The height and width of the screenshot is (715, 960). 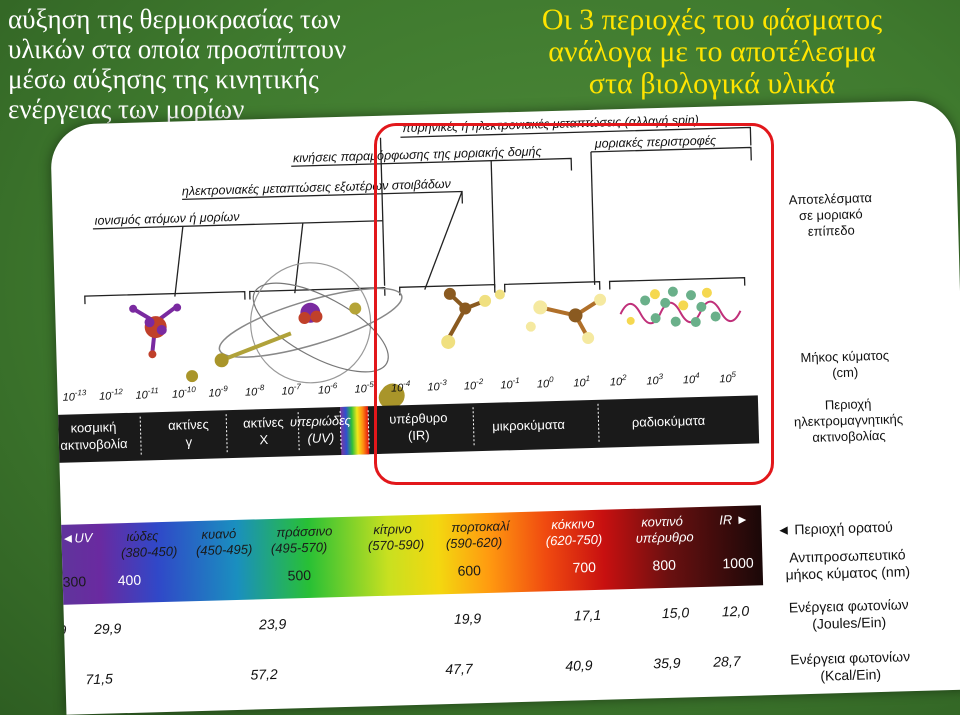 What do you see at coordinates (177, 49) in the screenshot?
I see `caption-line: υλικών στα οποία προσπίπτουν` at bounding box center [177, 49].